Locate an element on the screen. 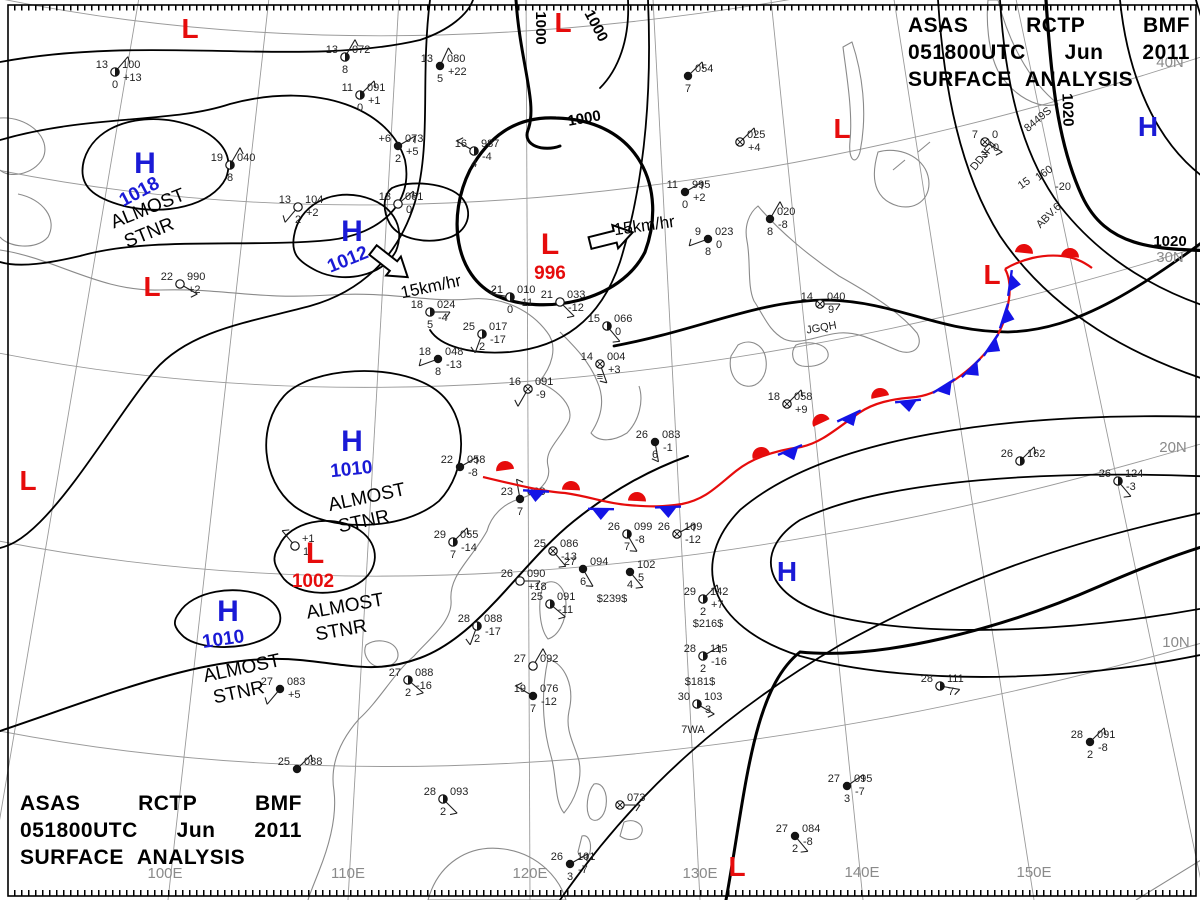 The height and width of the screenshot is (900, 1200). station-plot: 18 024-4 5 is located at coordinates (433, 315).